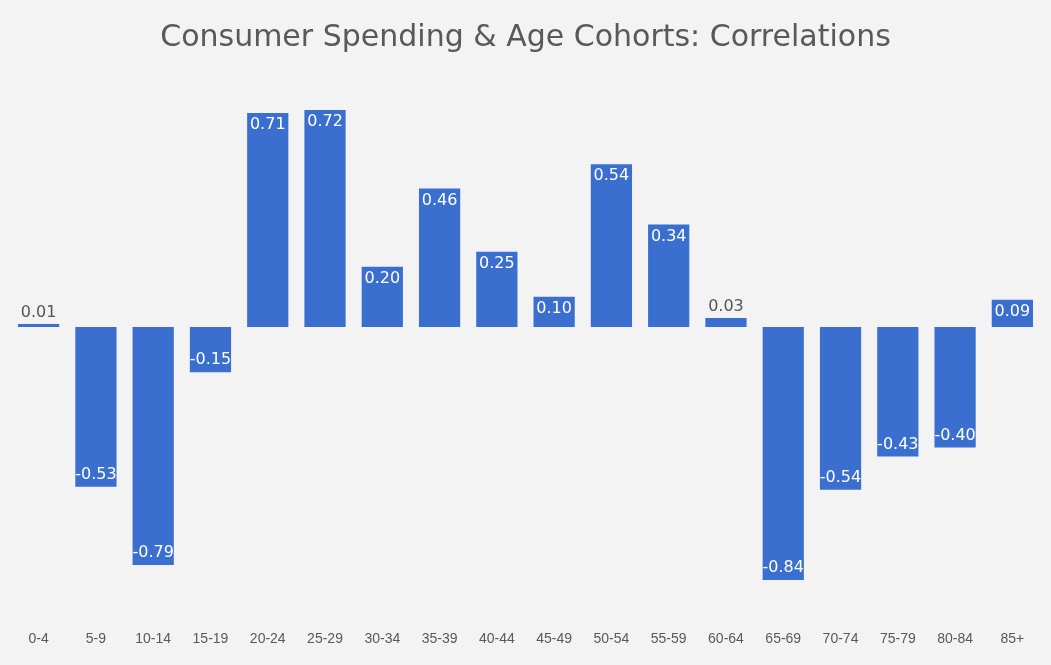 This screenshot has width=1051, height=665. I want to click on x-tick-label: 25-29, so click(325, 638).